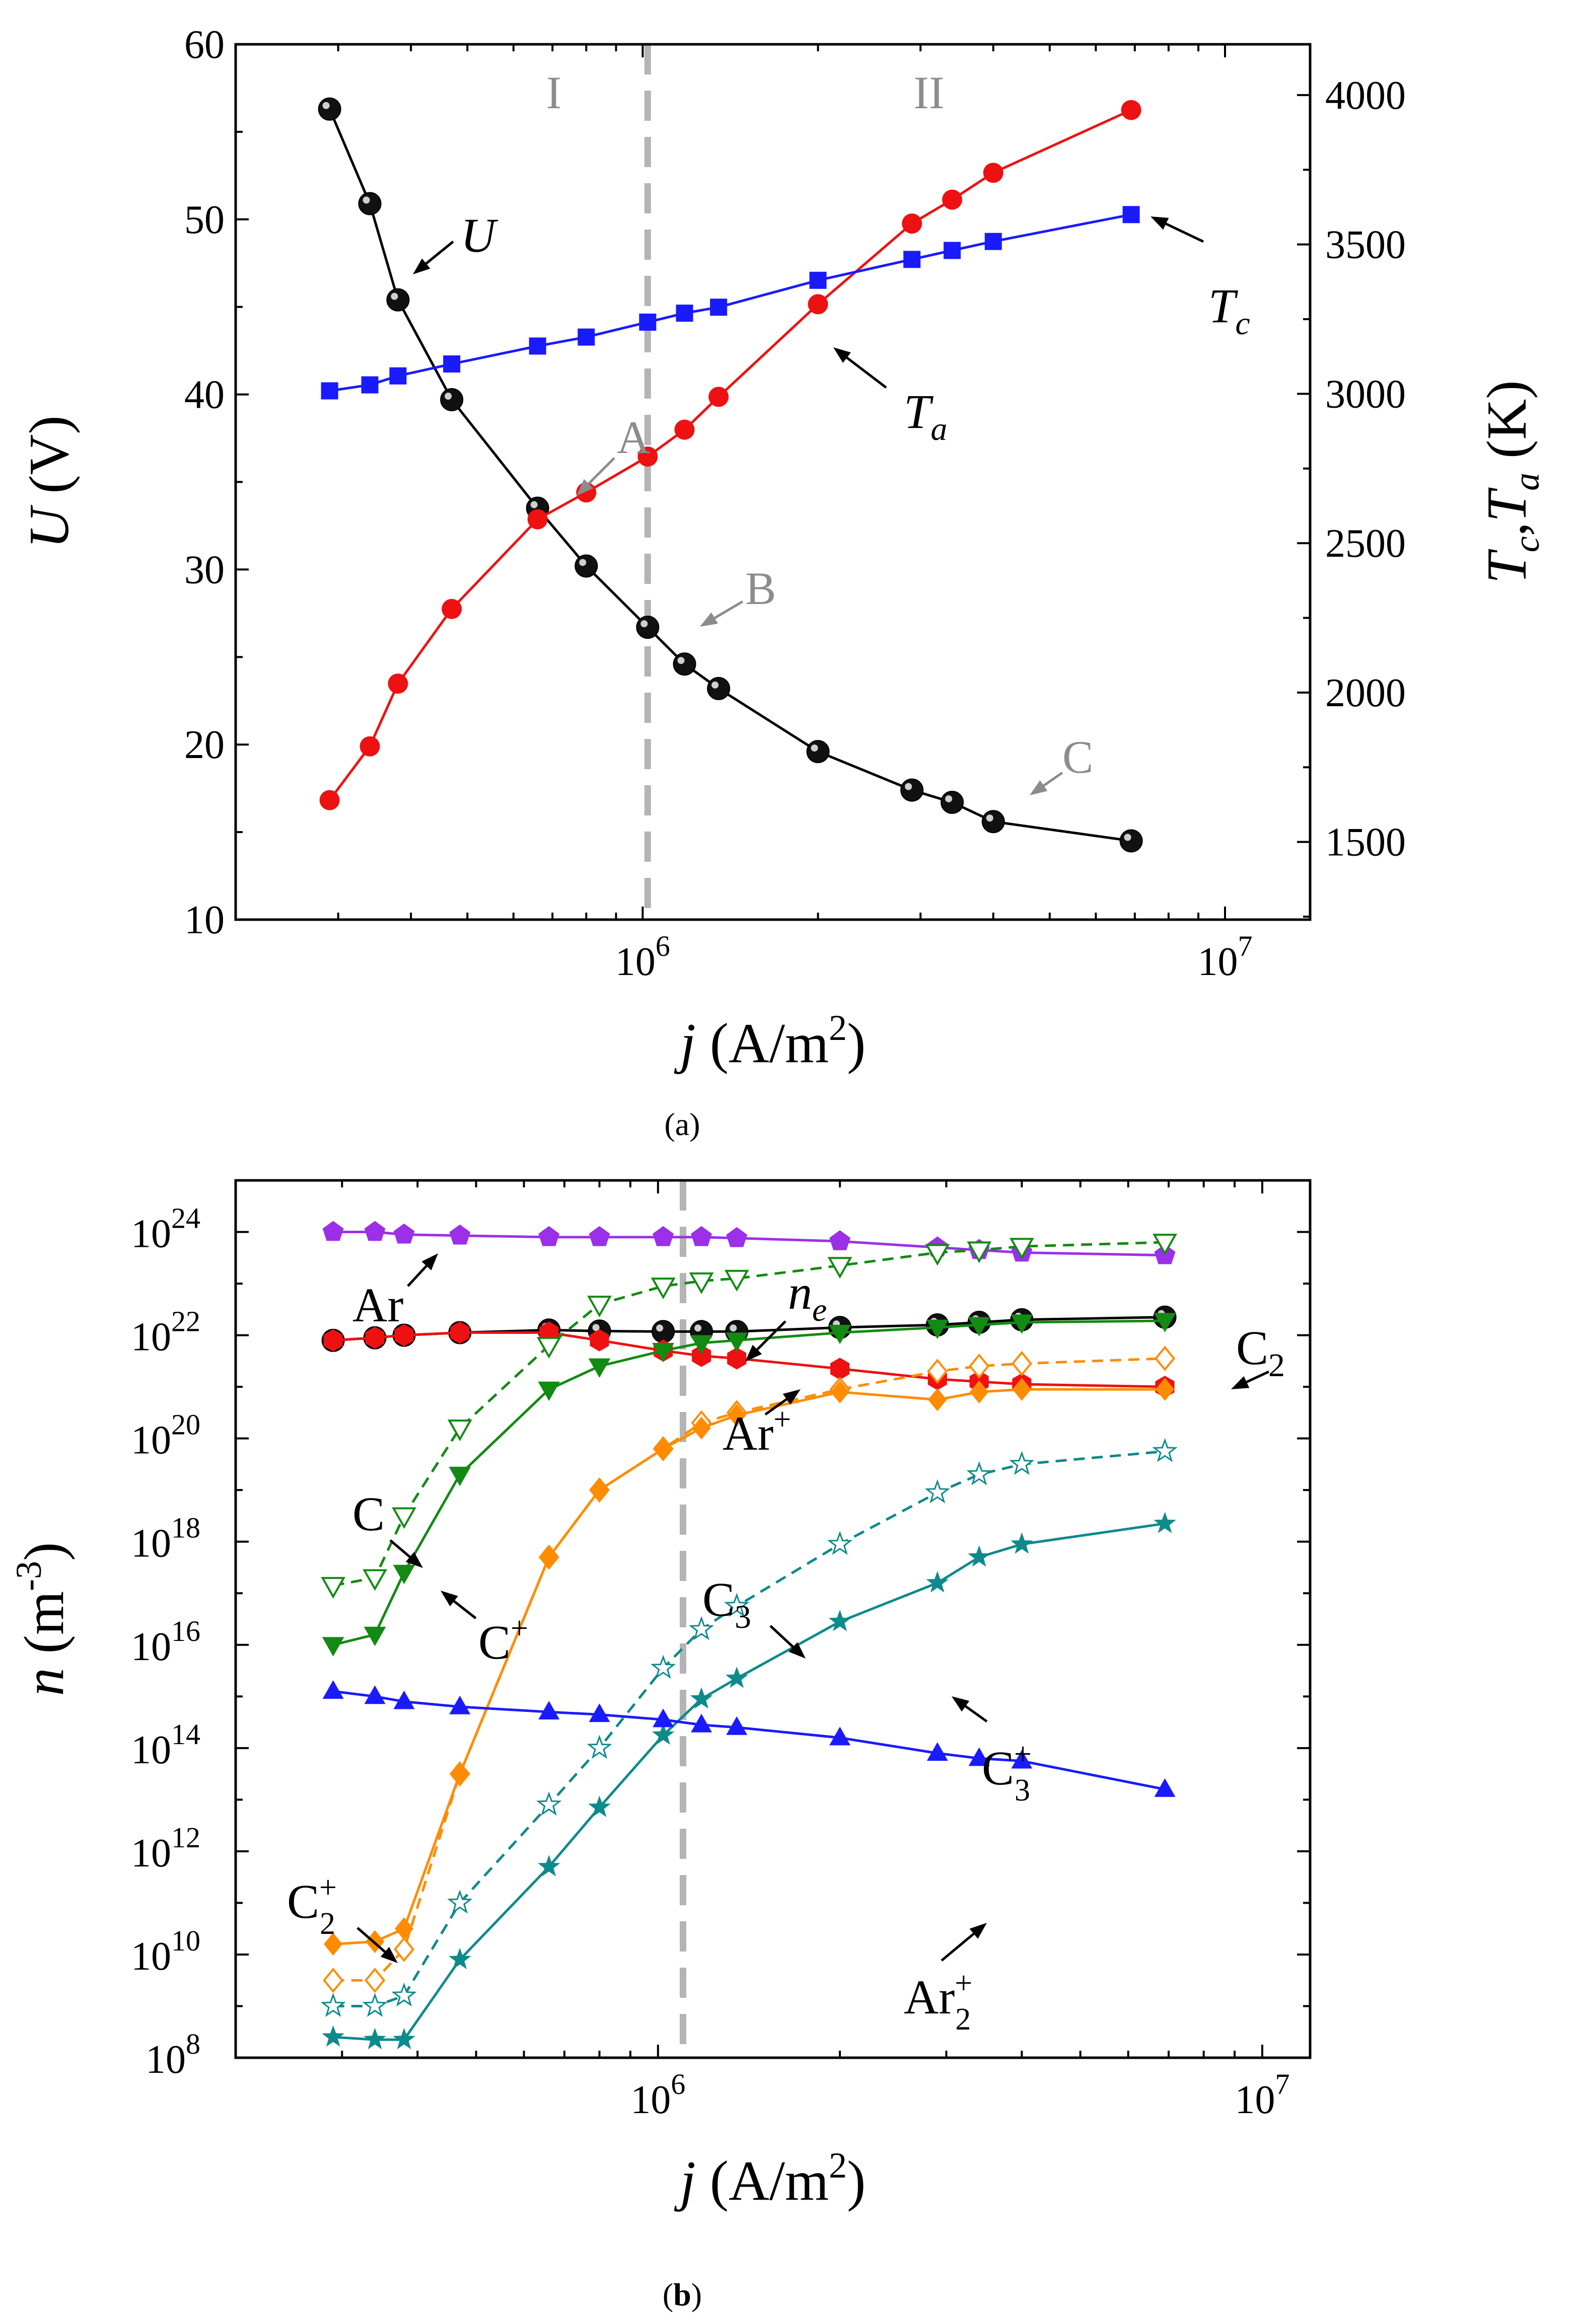  What do you see at coordinates (1022, 1389) in the screenshot?
I see `data-point-C2+-12-body` at bounding box center [1022, 1389].